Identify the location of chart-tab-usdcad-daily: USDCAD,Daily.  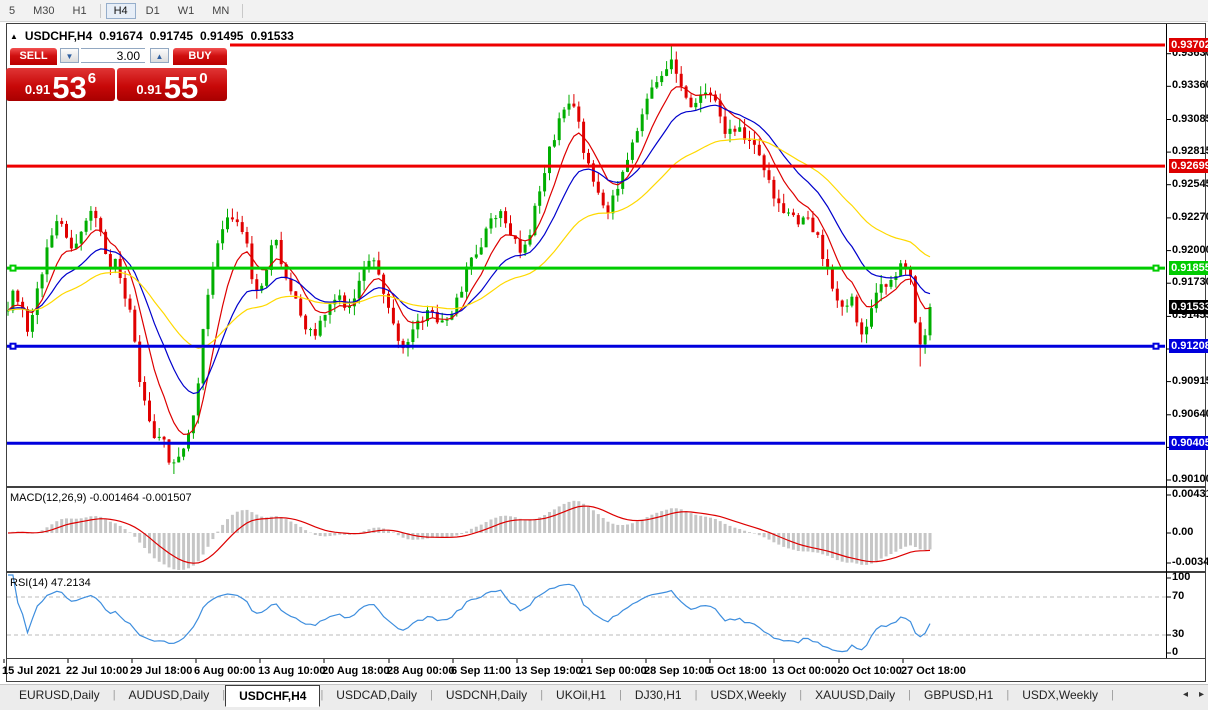
(376, 695).